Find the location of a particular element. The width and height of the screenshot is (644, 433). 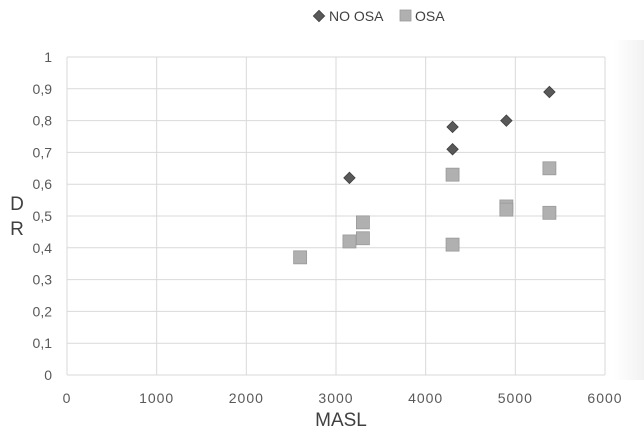

y-tick-label: 0,5 is located at coordinates (43, 216).